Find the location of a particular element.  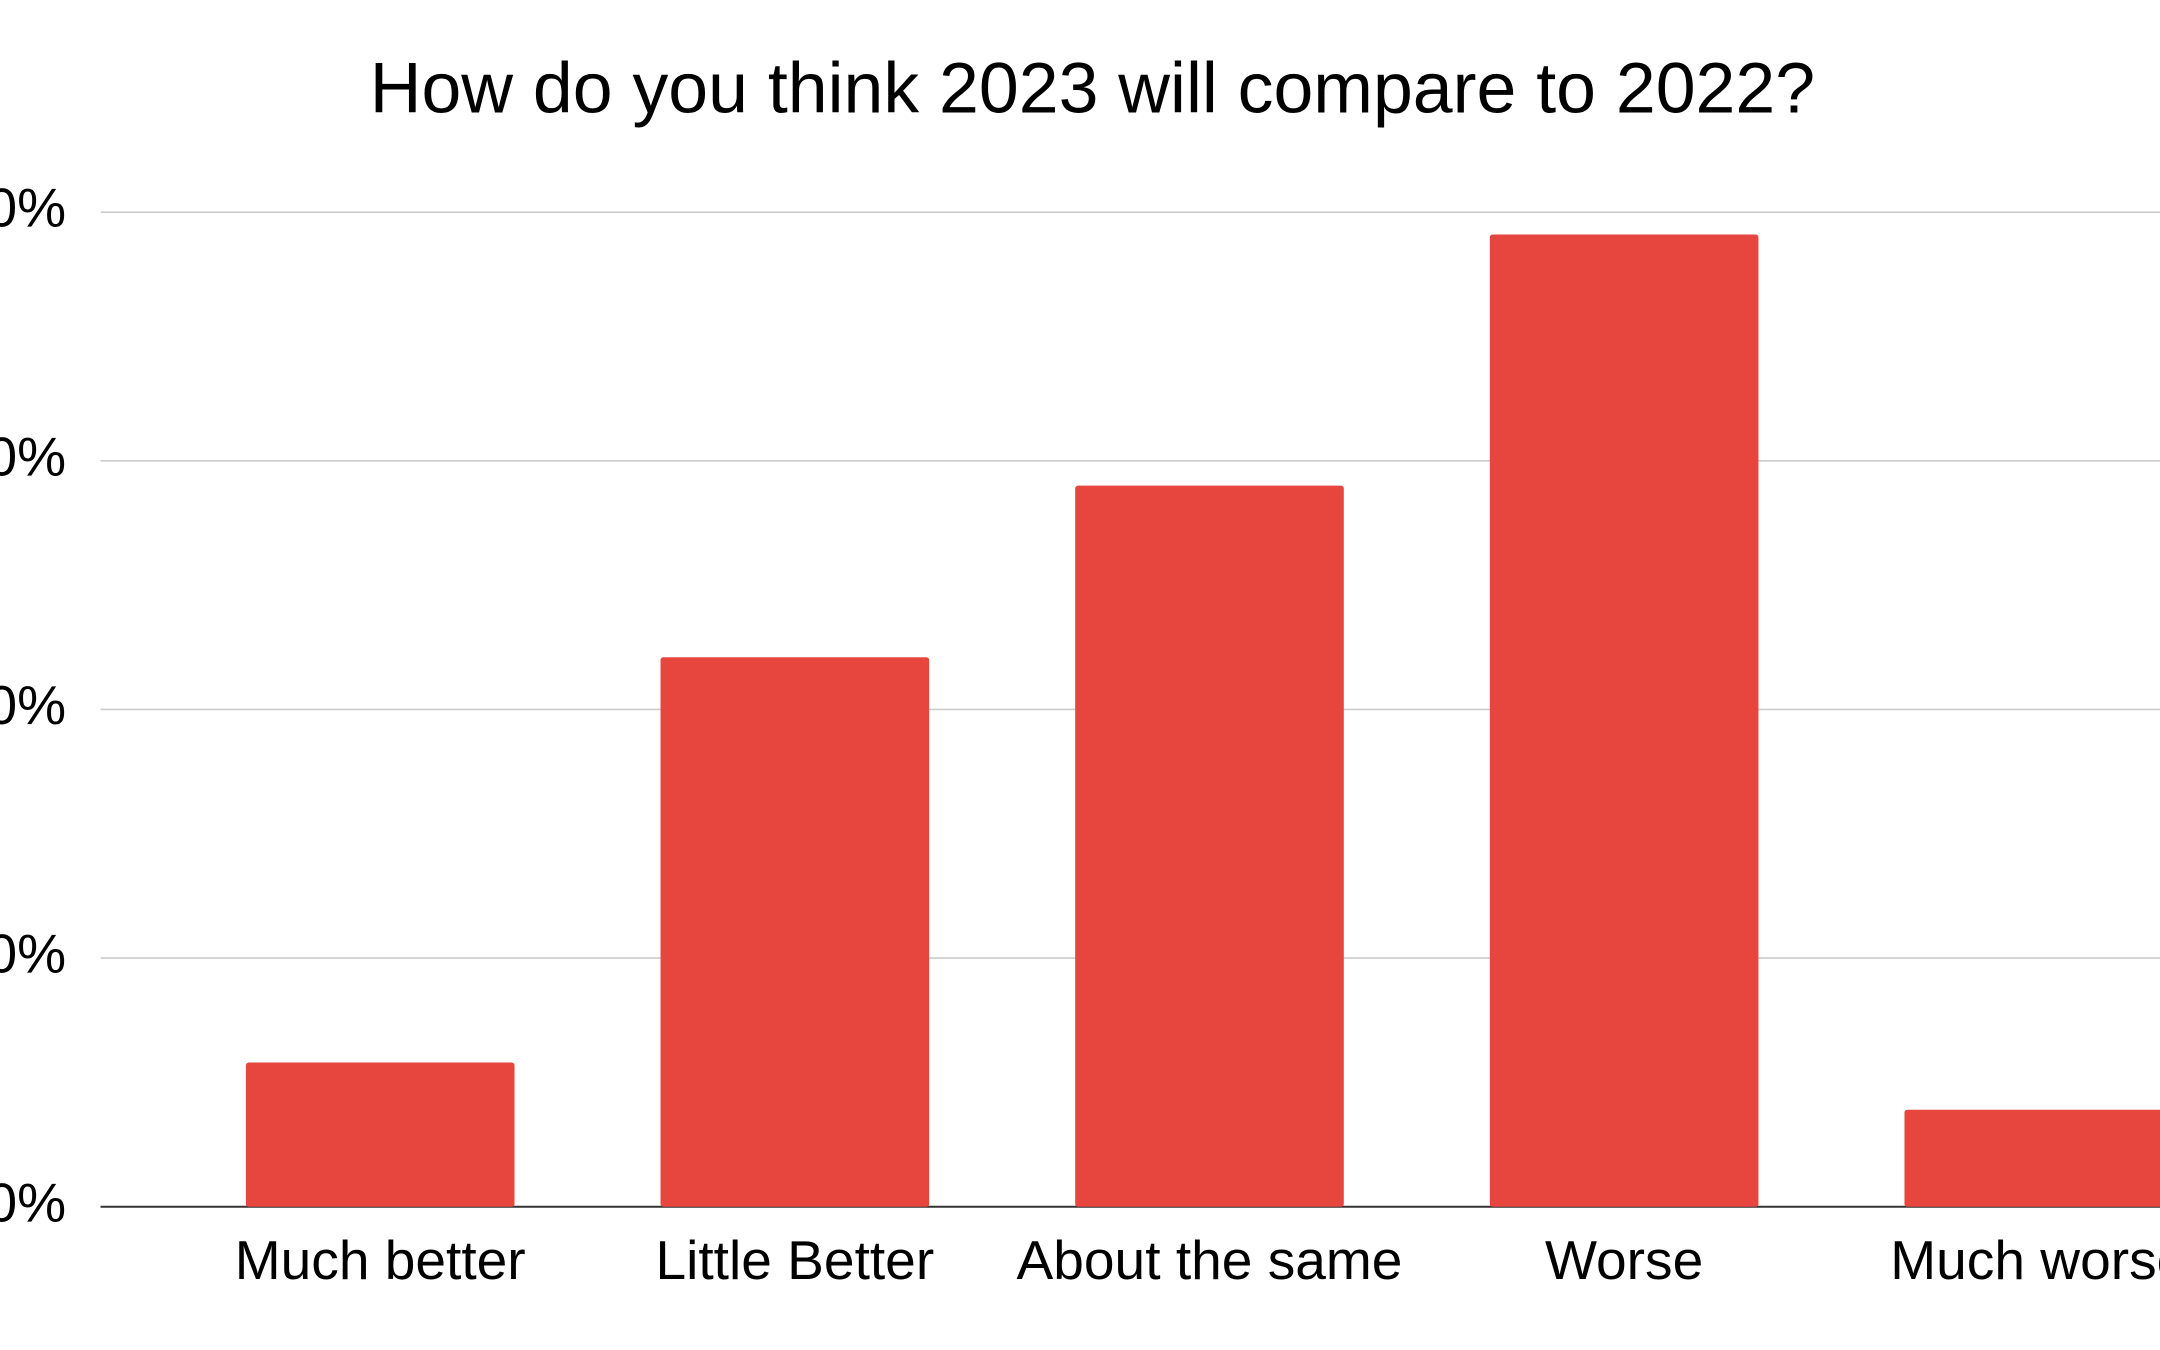

x-tick-label: Much better is located at coordinates (380, 1260).